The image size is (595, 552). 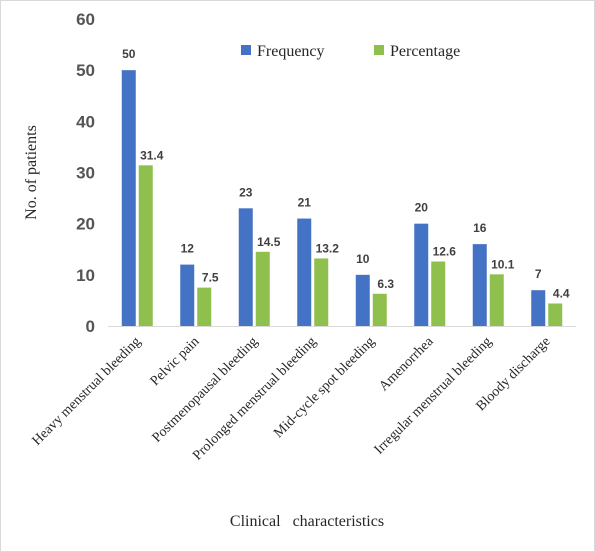 I want to click on y-axis-ticks: 0 10 20 30 40 50 60, so click(x=85, y=173).